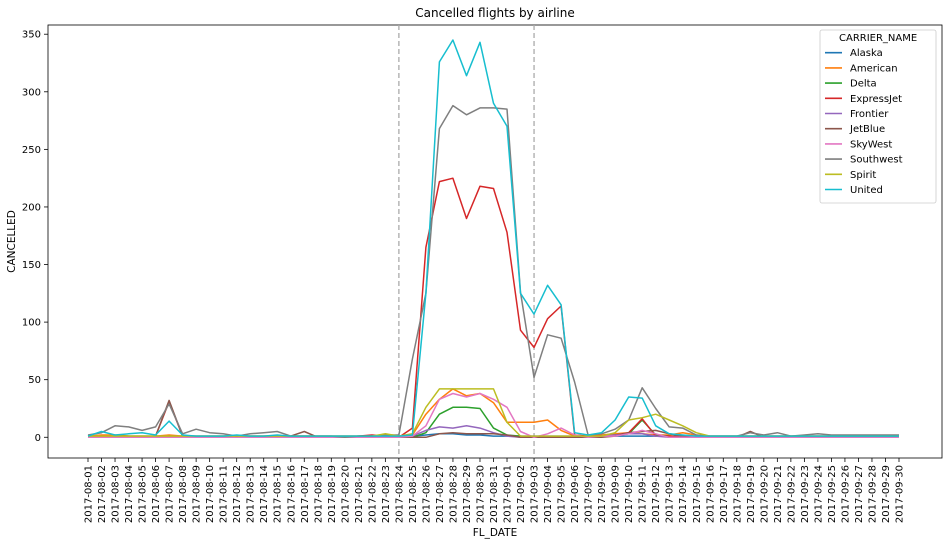 The width and height of the screenshot is (950, 545). Describe the element at coordinates (495, 13) in the screenshot. I see `chart-title: Cancelled flights by airline` at that location.